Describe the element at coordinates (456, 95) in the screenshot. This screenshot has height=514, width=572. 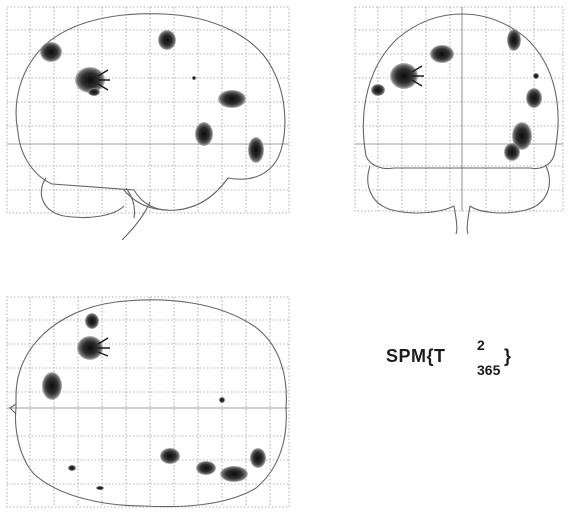
I see `coronal-activation-clusters` at that location.